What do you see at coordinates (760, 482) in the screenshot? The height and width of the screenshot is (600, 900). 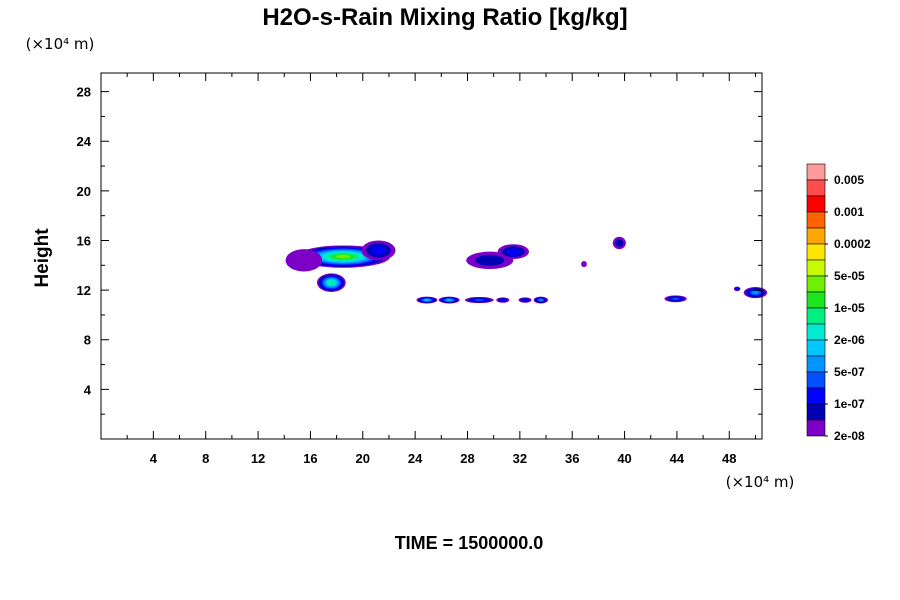 I see `x-axis-unit: (×10⁴ m)` at bounding box center [760, 482].